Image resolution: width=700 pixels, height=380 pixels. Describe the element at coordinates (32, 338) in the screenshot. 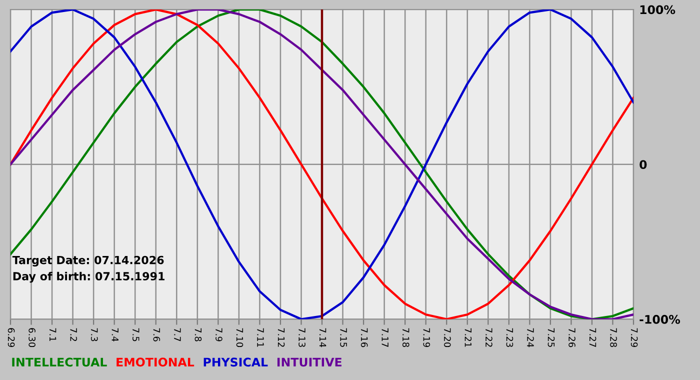

I see `x-tick-label: 6.30` at that location.